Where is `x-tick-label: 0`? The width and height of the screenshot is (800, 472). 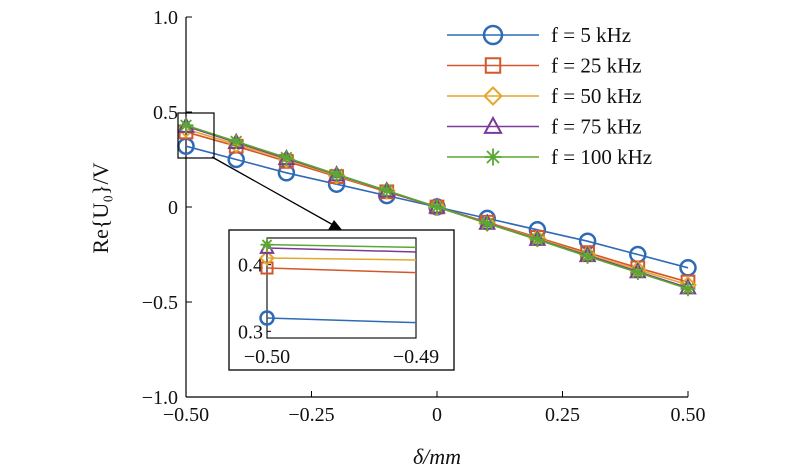
x-tick-label: 0 is located at coordinates (437, 415).